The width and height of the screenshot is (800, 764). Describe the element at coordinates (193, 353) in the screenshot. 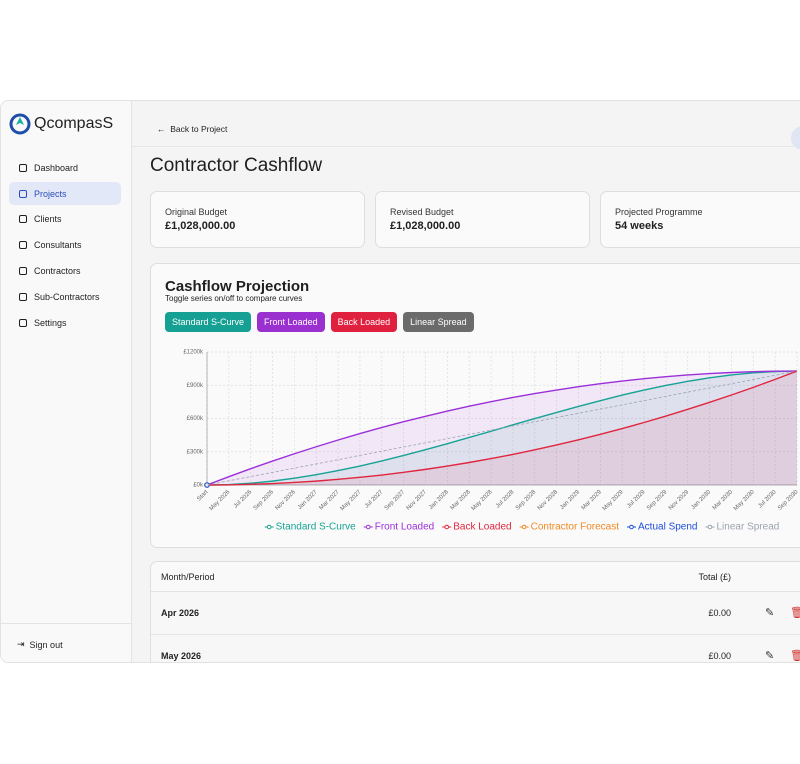

I see `y-tick-label: £1200k` at that location.